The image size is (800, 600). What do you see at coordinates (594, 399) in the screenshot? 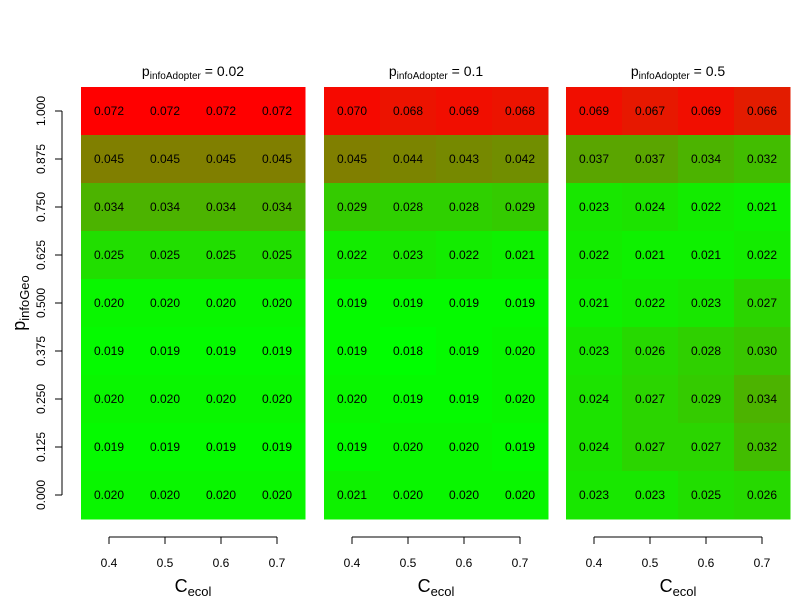
I see `cell-value-label: 0.024` at bounding box center [594, 399].